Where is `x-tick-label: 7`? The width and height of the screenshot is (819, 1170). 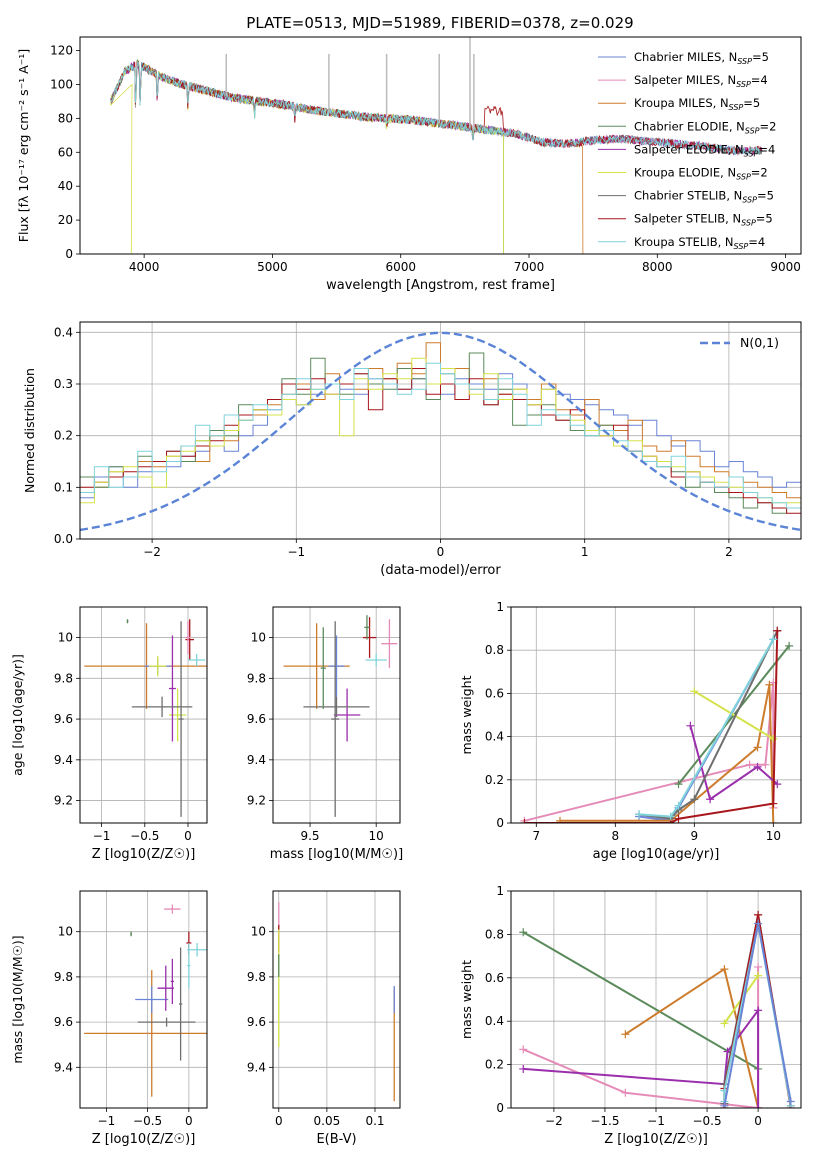 x-tick-label: 7 is located at coordinates (536, 836).